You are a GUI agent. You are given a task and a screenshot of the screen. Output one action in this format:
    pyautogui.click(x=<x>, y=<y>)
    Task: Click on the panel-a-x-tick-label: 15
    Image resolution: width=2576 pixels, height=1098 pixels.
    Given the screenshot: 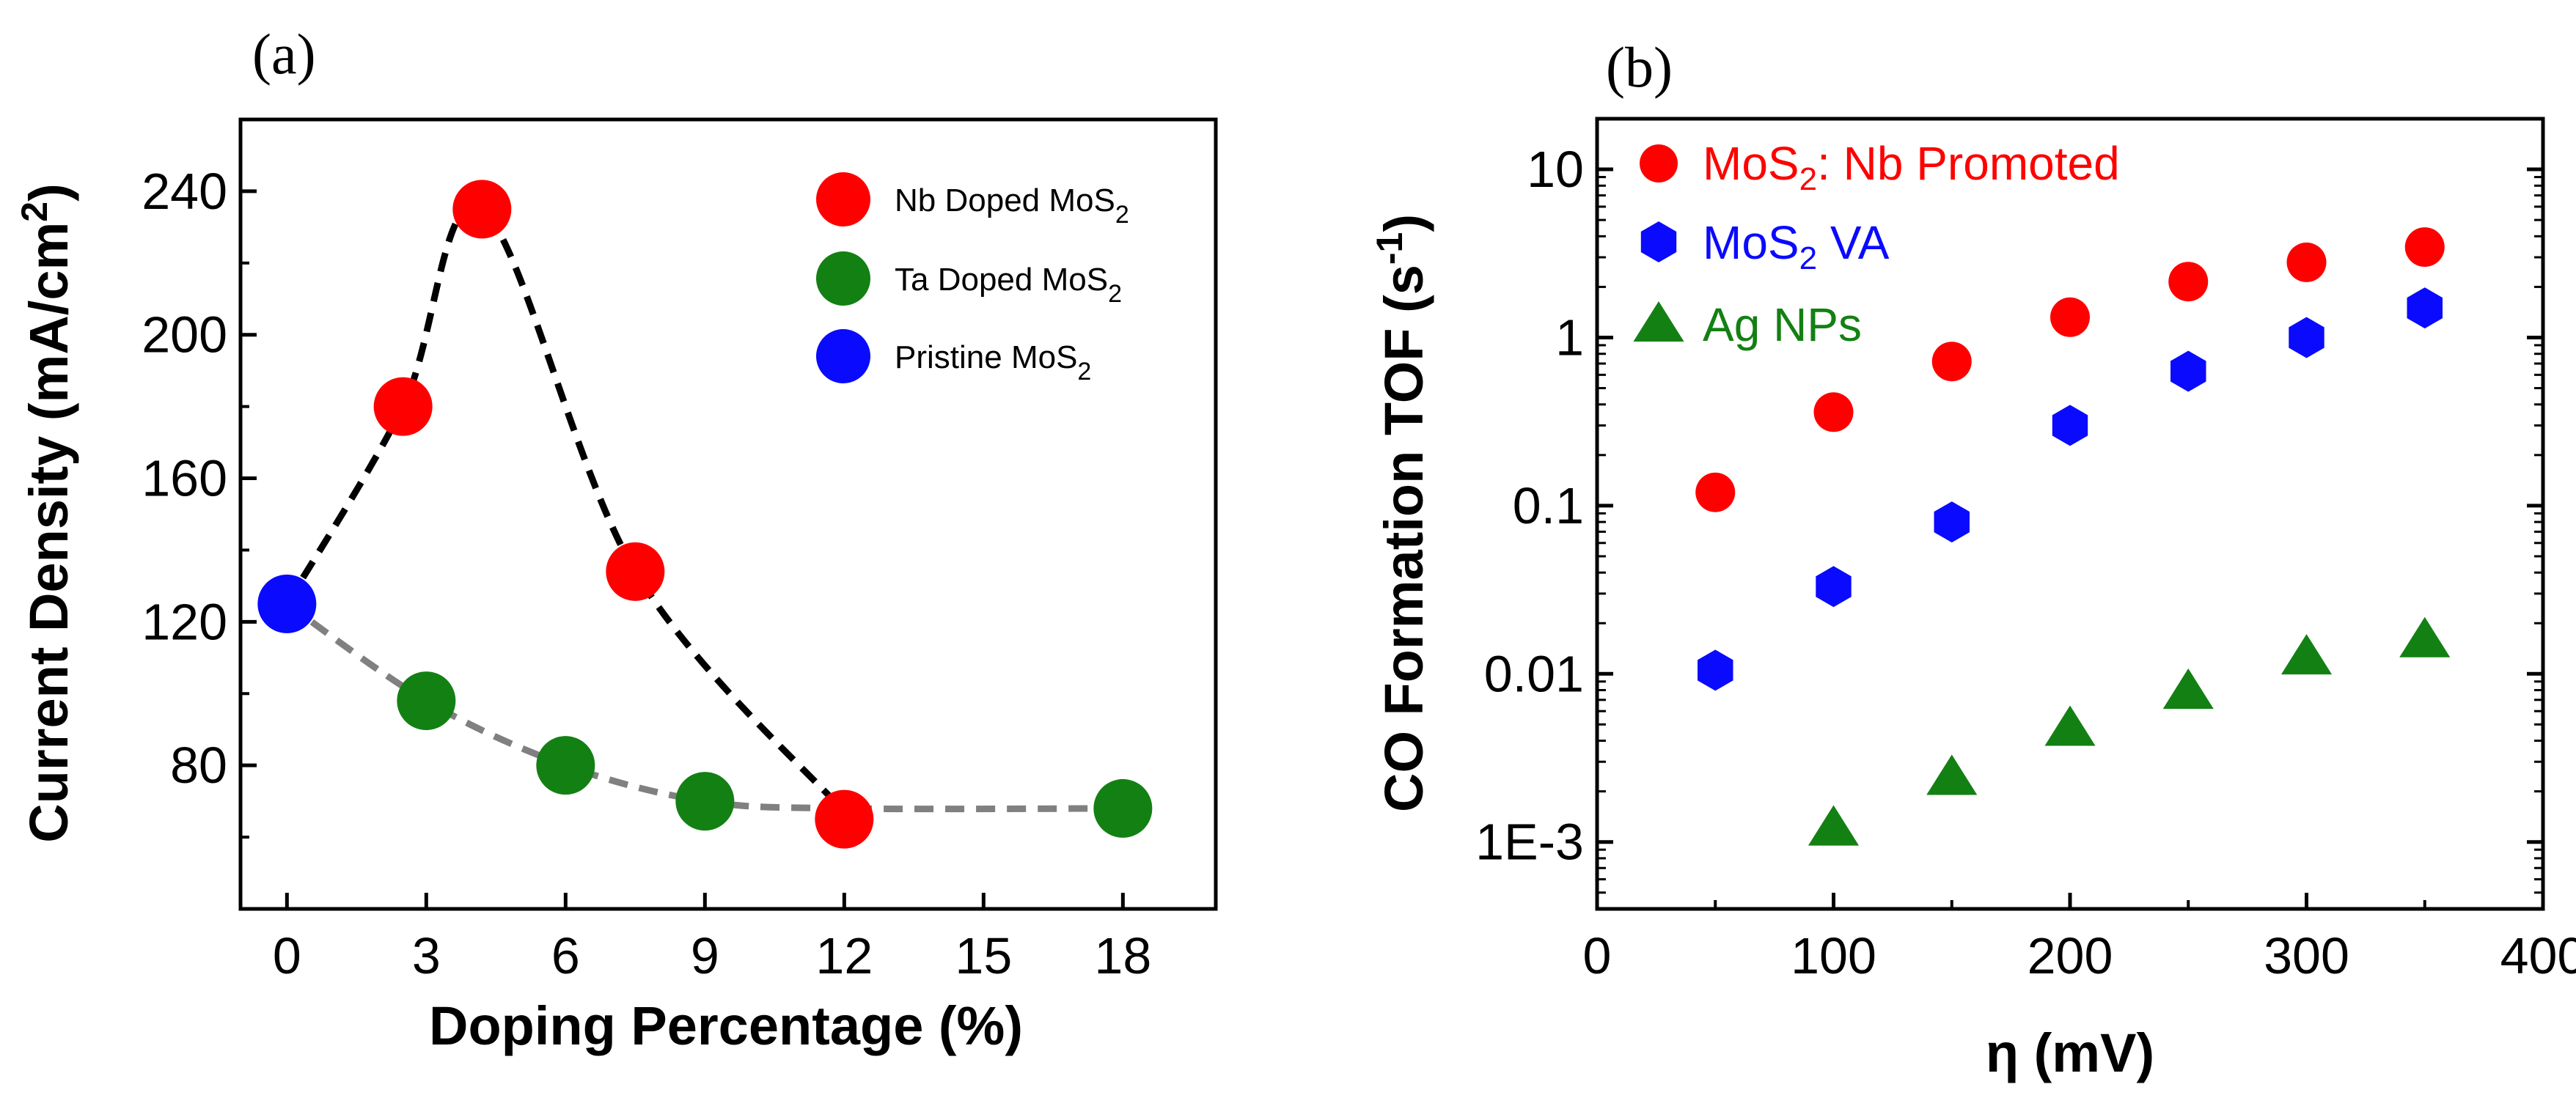 What is the action you would take?
    pyautogui.click(x=983, y=956)
    